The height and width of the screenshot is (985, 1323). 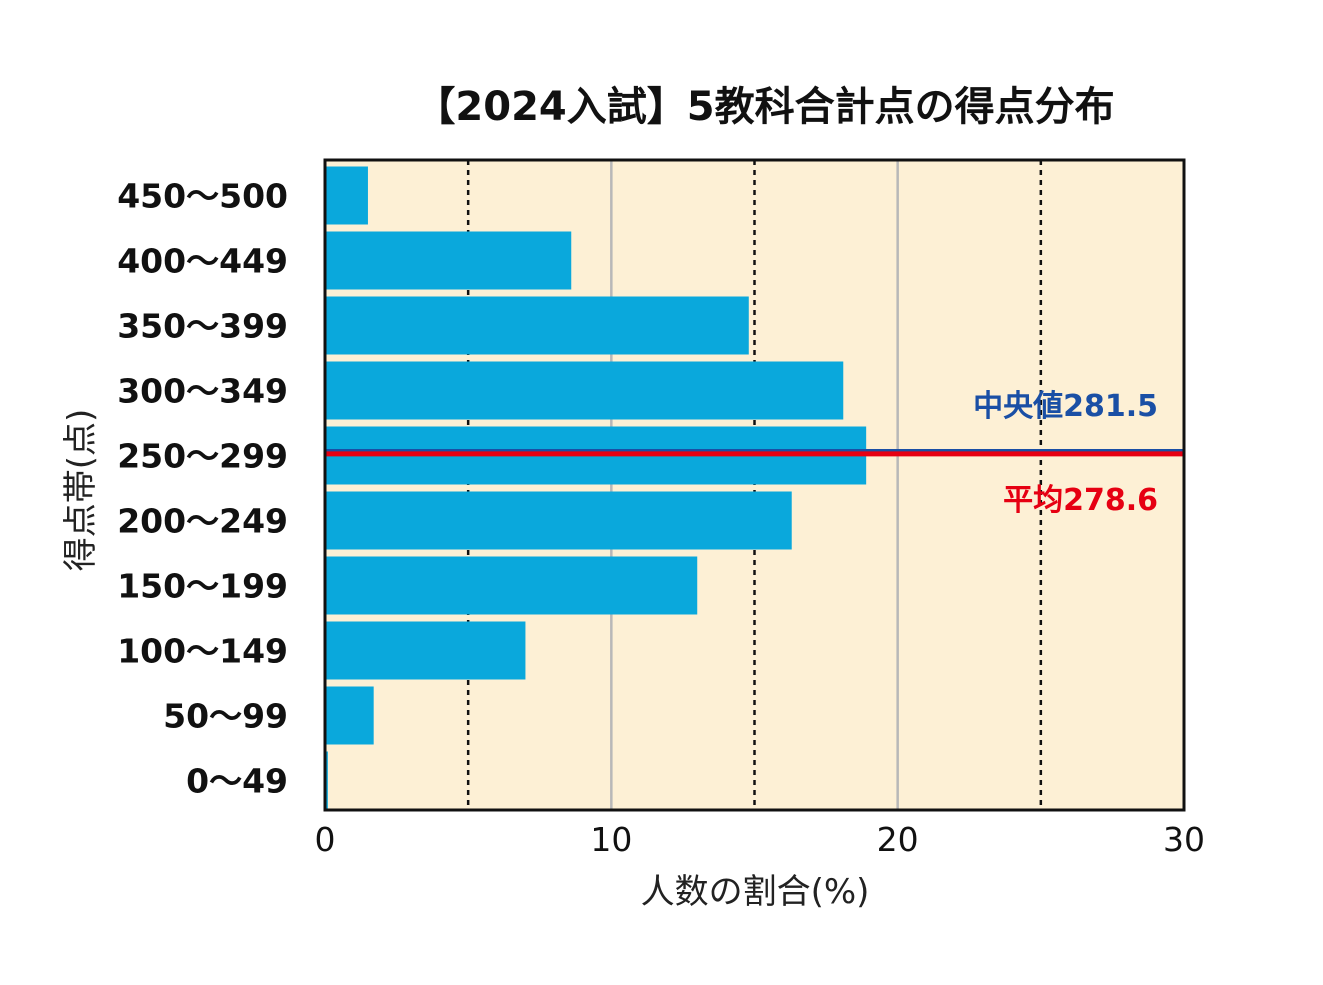 What do you see at coordinates (898, 839) in the screenshot?
I see `x-tick-label: 20` at bounding box center [898, 839].